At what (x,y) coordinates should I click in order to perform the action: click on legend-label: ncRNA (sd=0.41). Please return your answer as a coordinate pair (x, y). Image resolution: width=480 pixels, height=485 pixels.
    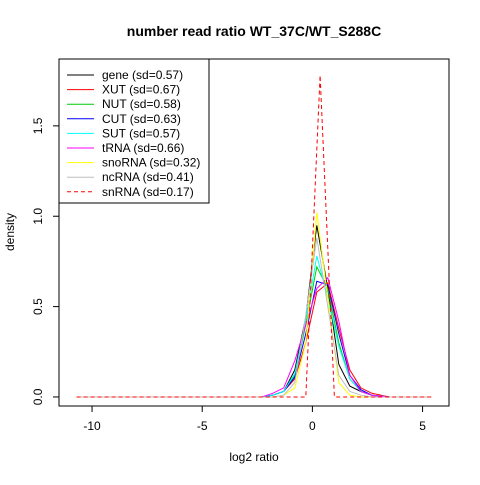
    Looking at the image, I should click on (148, 177).